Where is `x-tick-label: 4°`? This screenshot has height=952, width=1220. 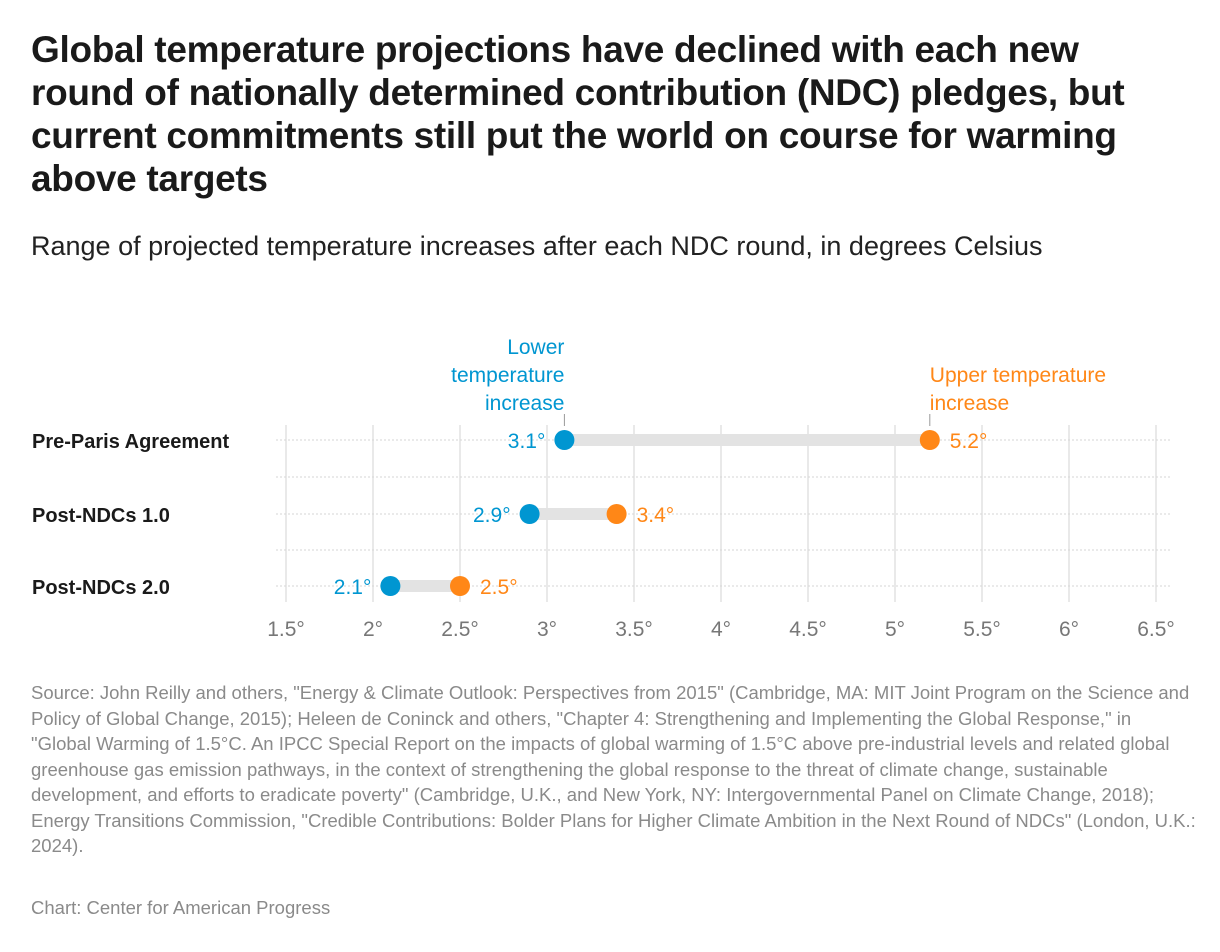
x-tick-label: 4° is located at coordinates (721, 629).